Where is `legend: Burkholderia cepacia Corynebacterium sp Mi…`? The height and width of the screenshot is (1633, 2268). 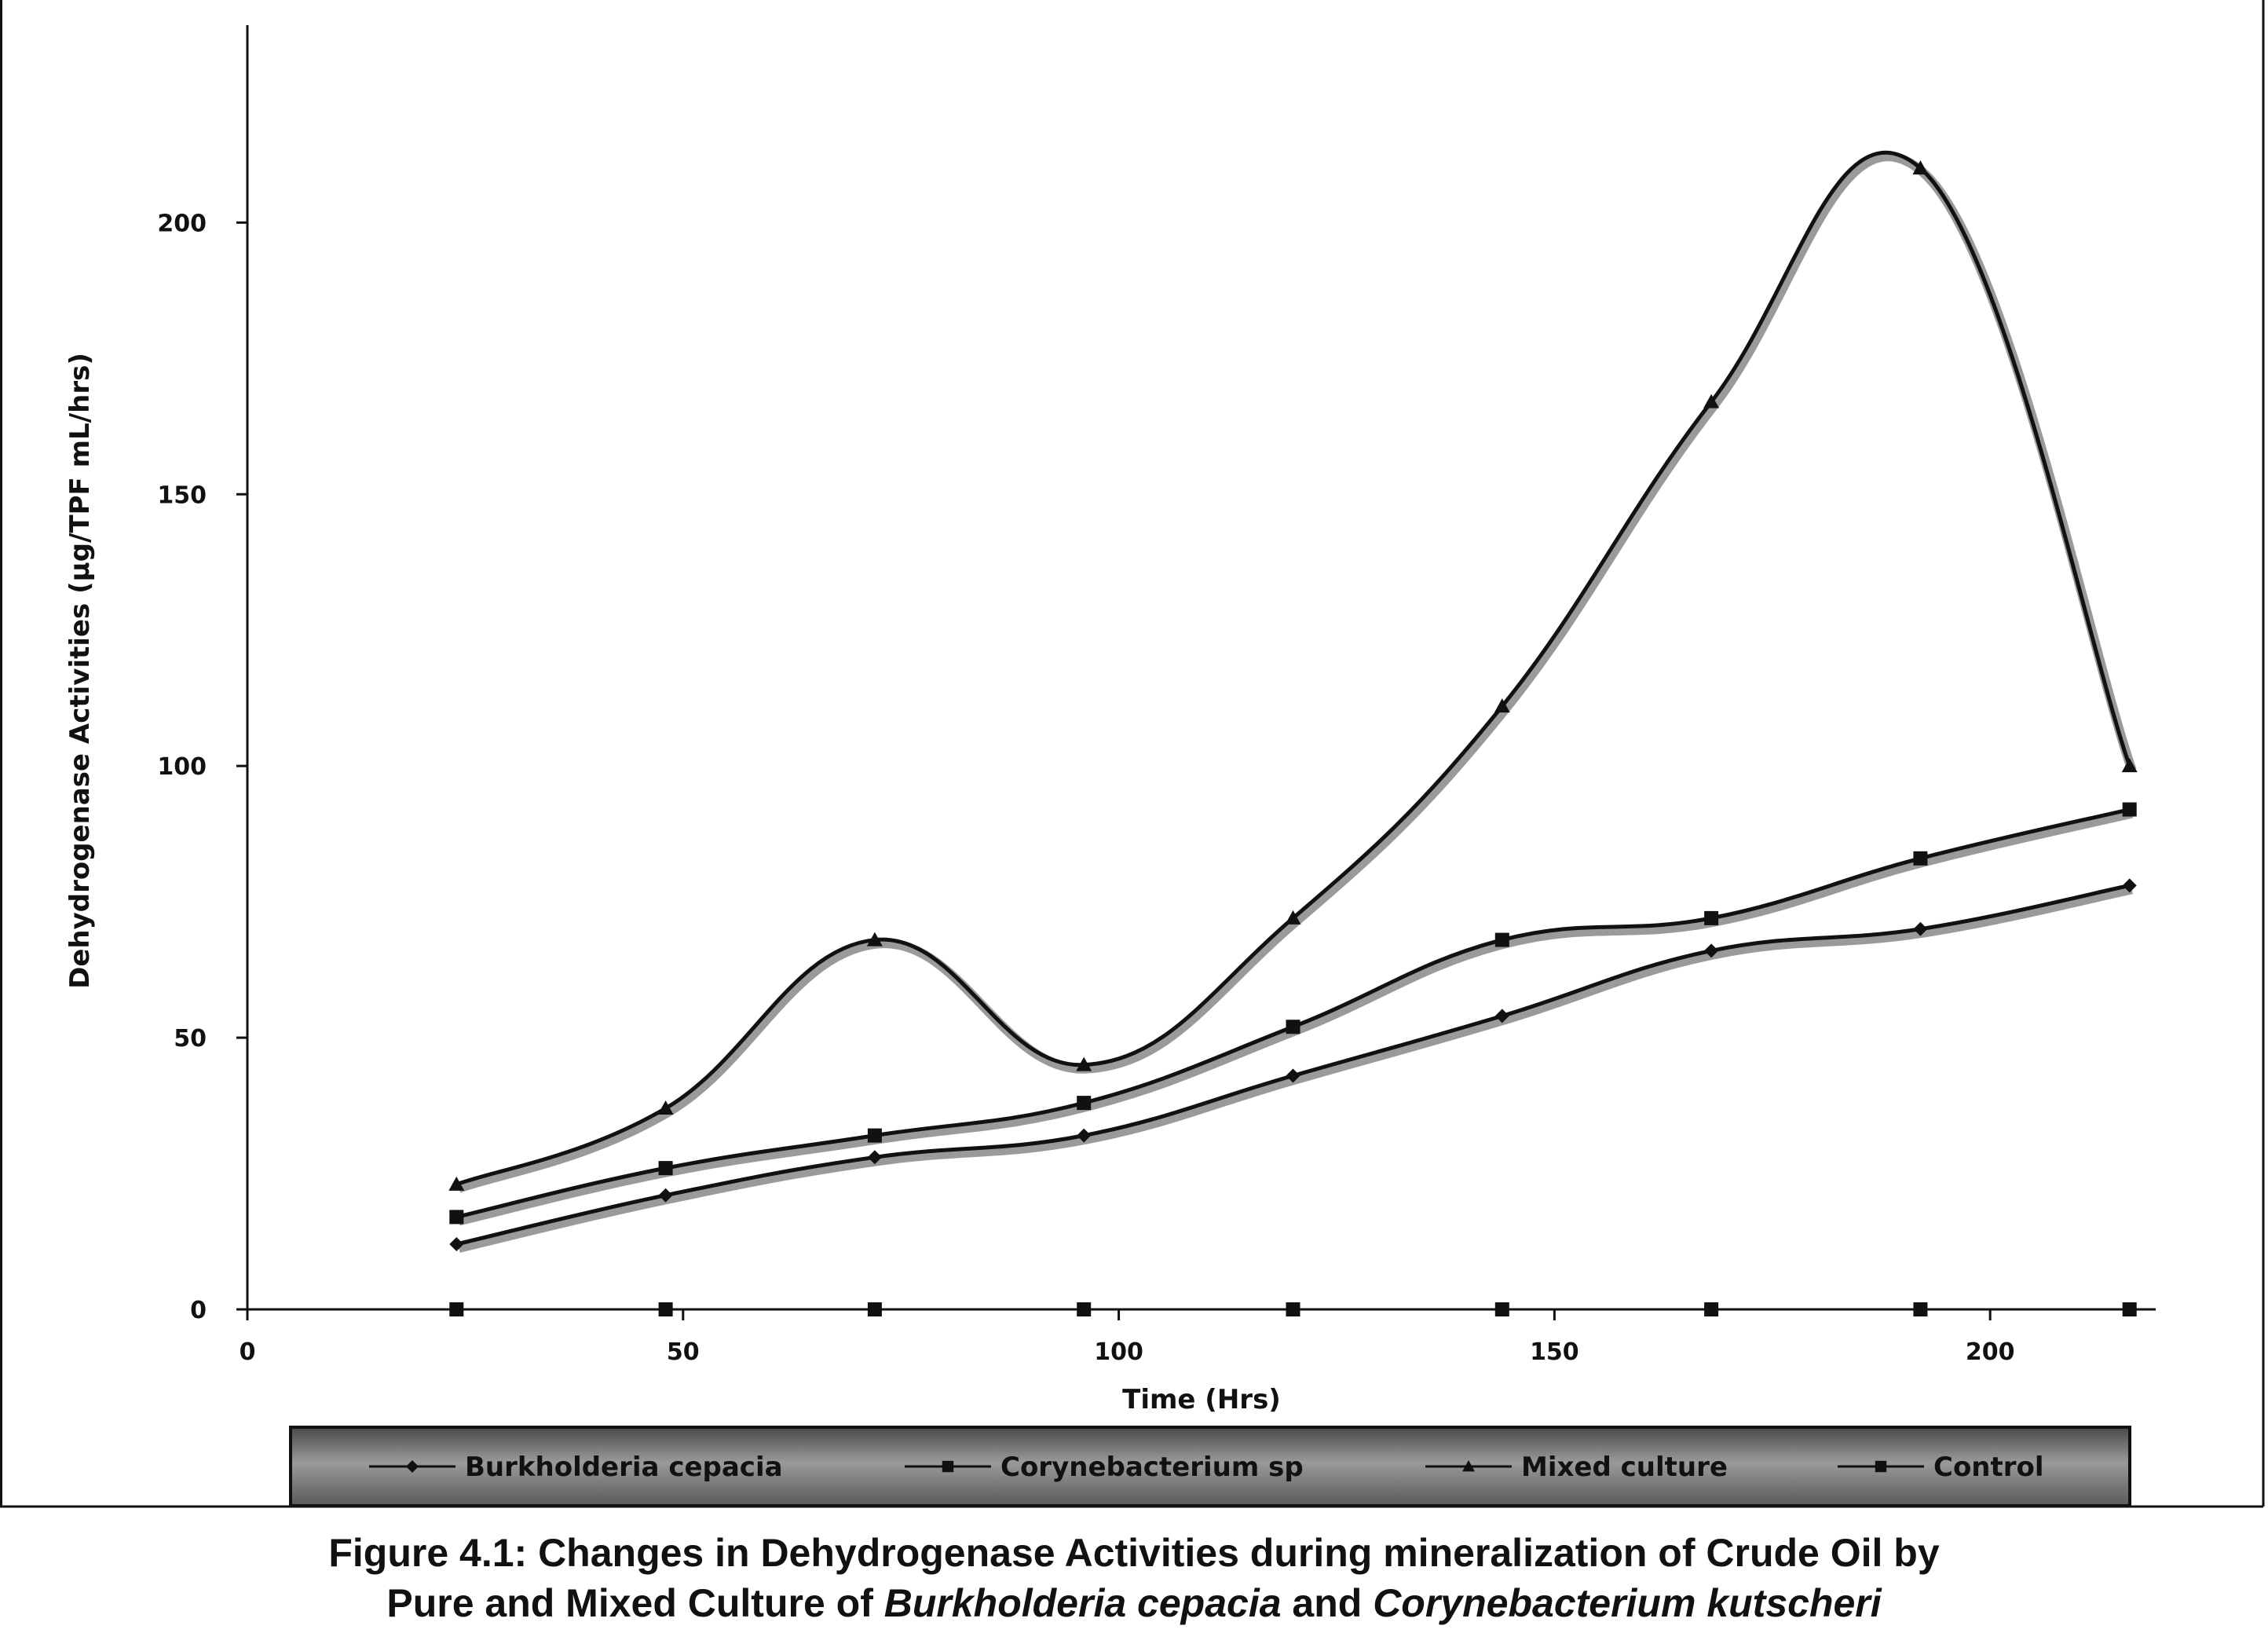 legend: Burkholderia cepacia Corynebacterium sp Mi… is located at coordinates (1210, 1466).